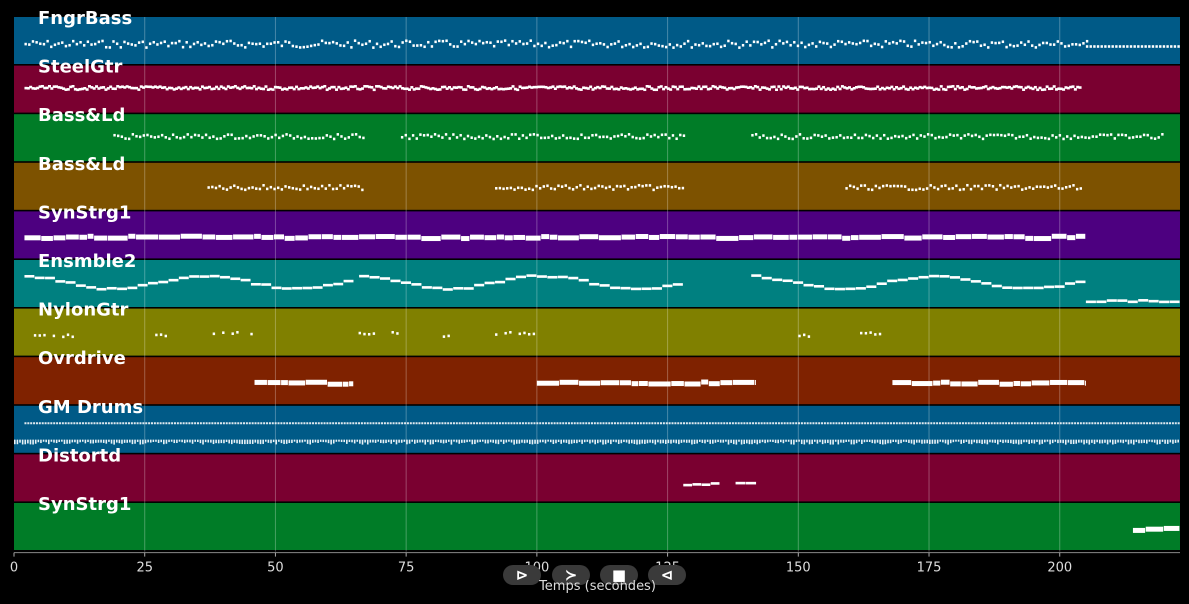 This screenshot has width=1189, height=604. I want to click on stop-button: ■, so click(619, 575).